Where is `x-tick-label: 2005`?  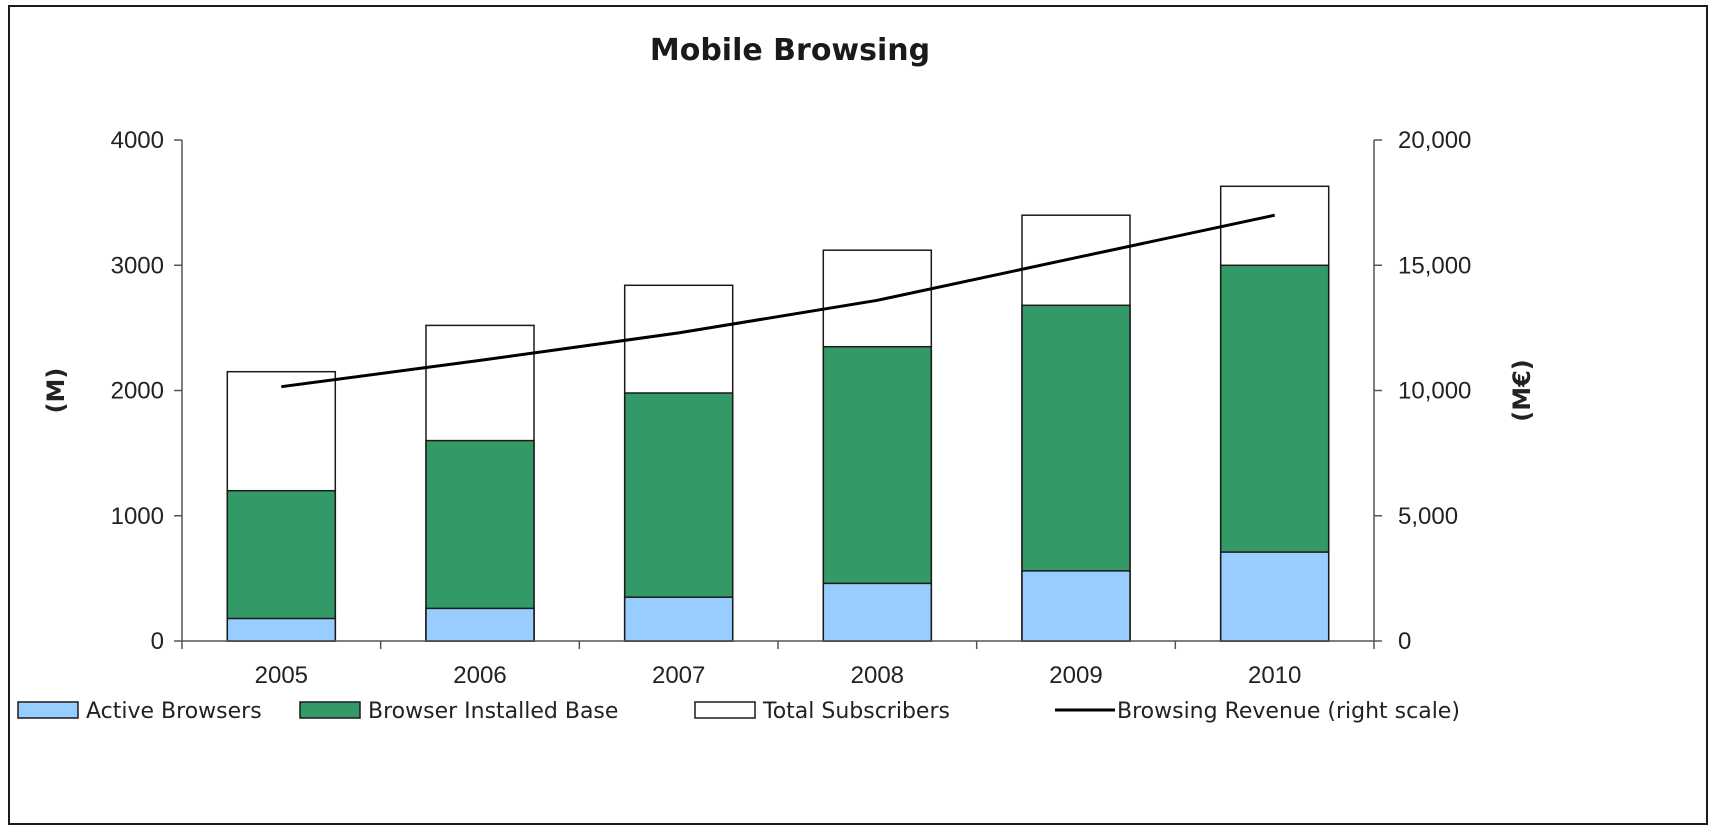
x-tick-label: 2005 is located at coordinates (281, 675).